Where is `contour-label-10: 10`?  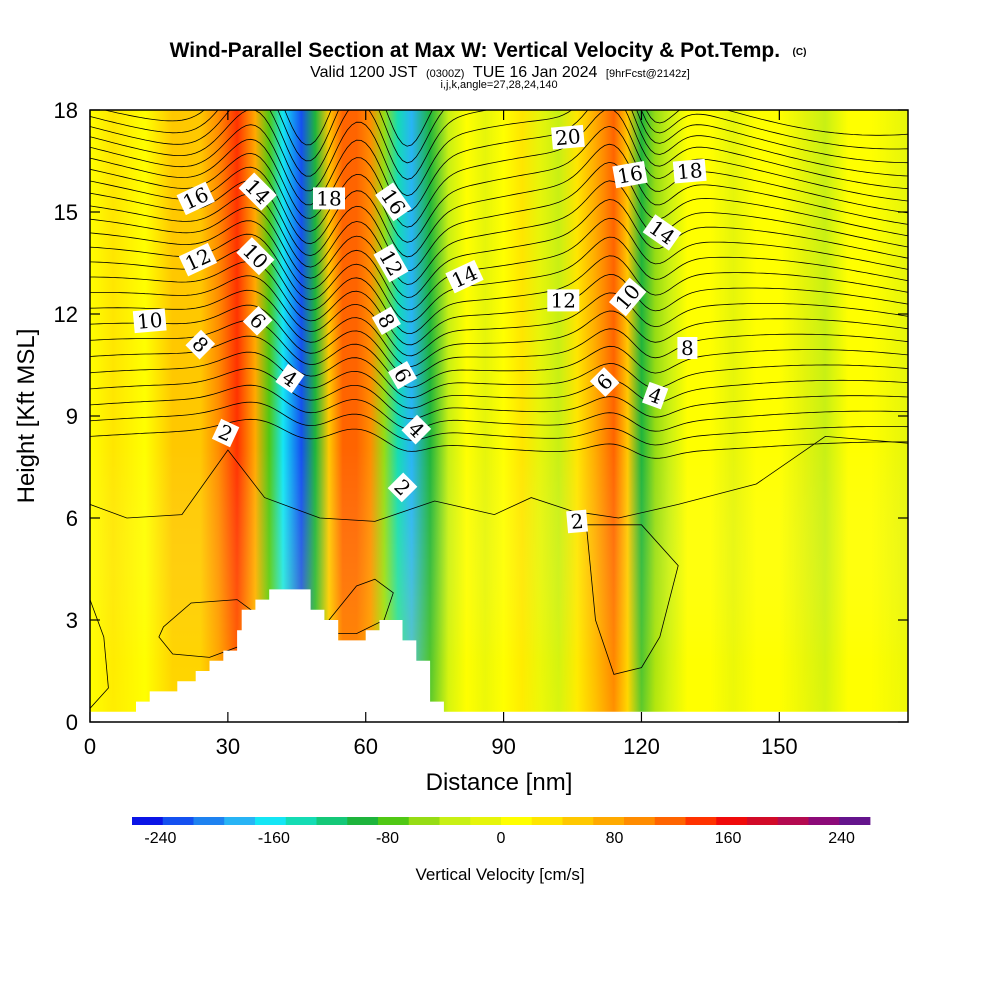
contour-label-10: 10 is located at coordinates (149, 321).